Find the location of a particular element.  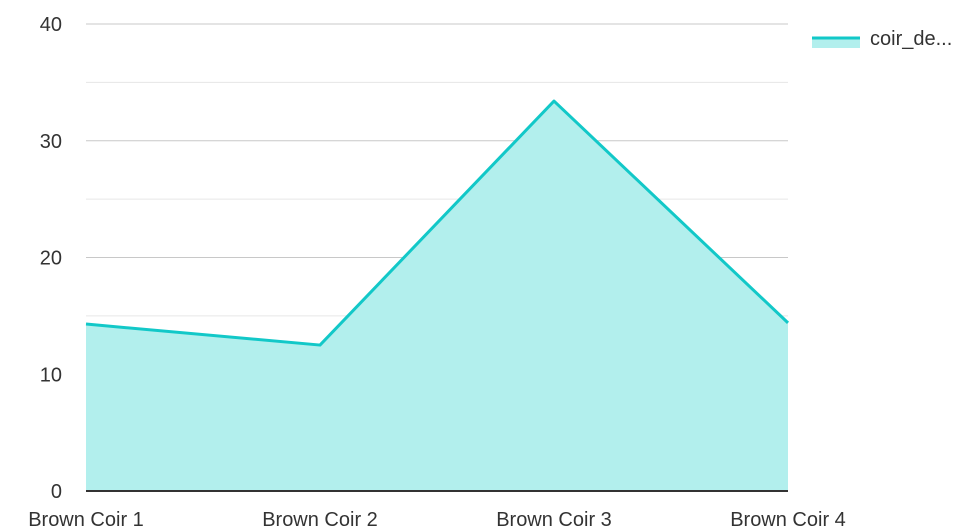

y-tick-label: 40 is located at coordinates (51, 25).